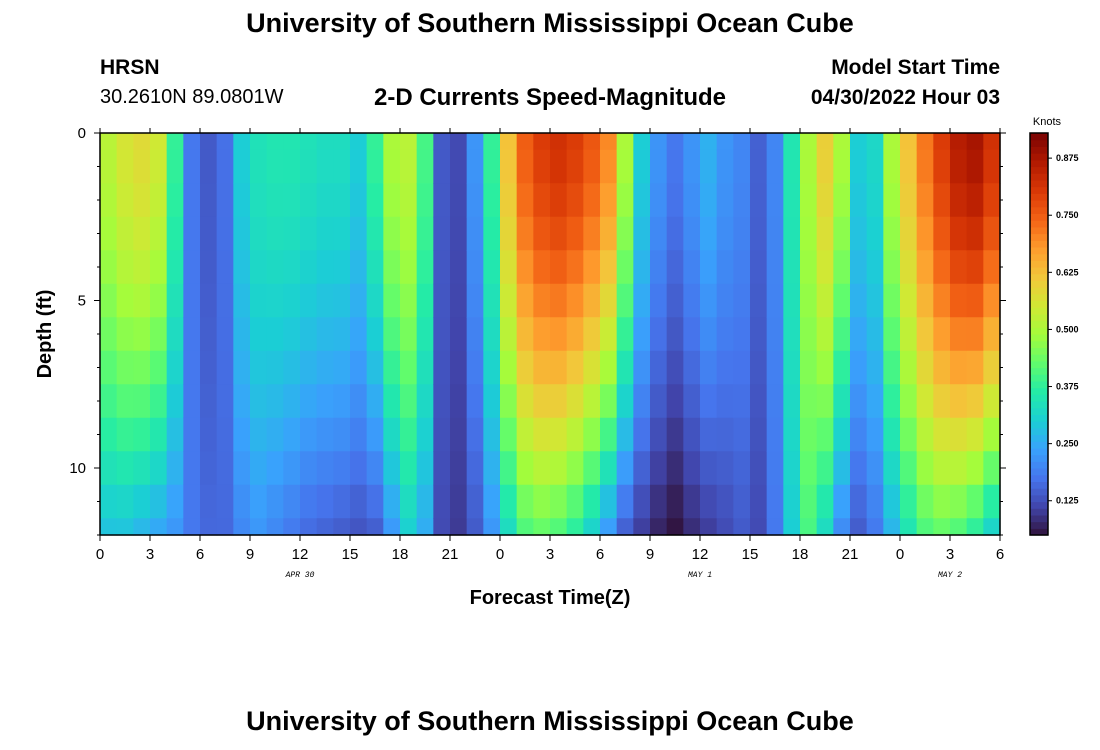 This screenshot has height=750, width=1100. What do you see at coordinates (450, 554) in the screenshot?
I see `x-tick-label: 21` at bounding box center [450, 554].